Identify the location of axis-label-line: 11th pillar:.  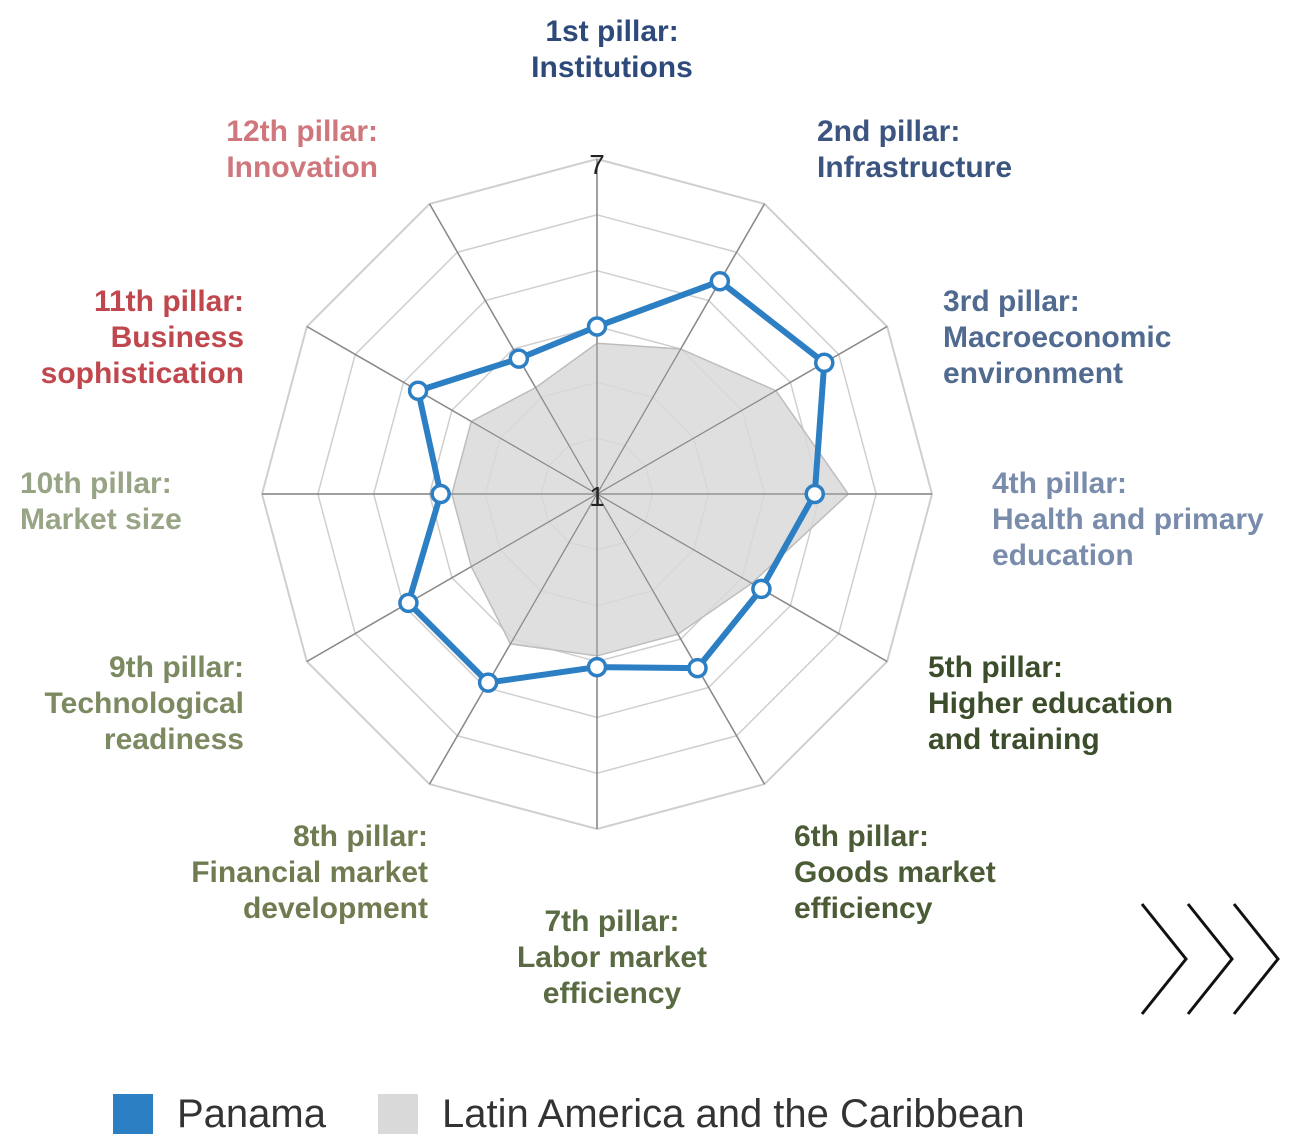
(168, 301).